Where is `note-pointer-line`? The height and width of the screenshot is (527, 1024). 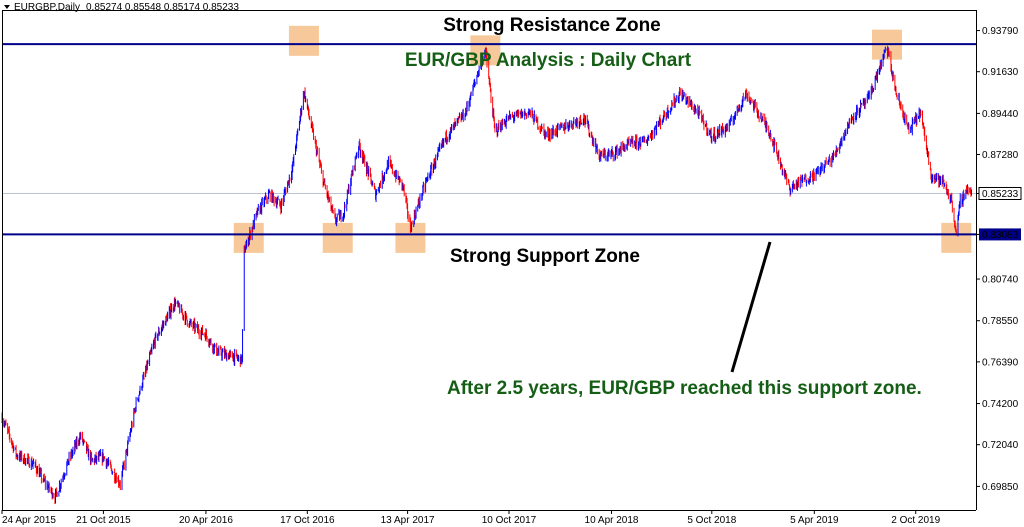 note-pointer-line is located at coordinates (751, 307).